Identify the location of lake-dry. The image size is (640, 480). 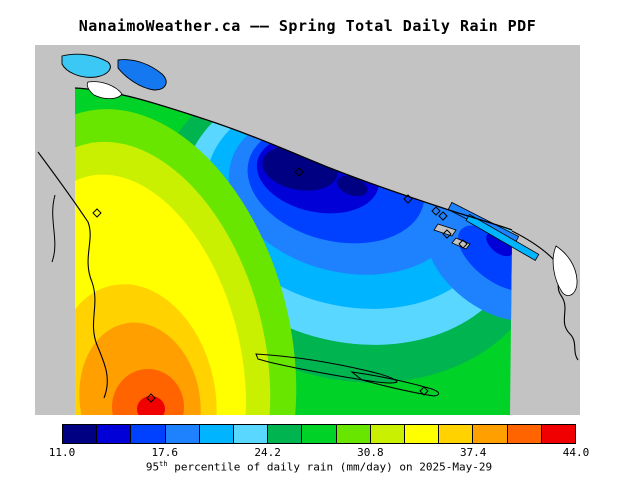
(104, 90).